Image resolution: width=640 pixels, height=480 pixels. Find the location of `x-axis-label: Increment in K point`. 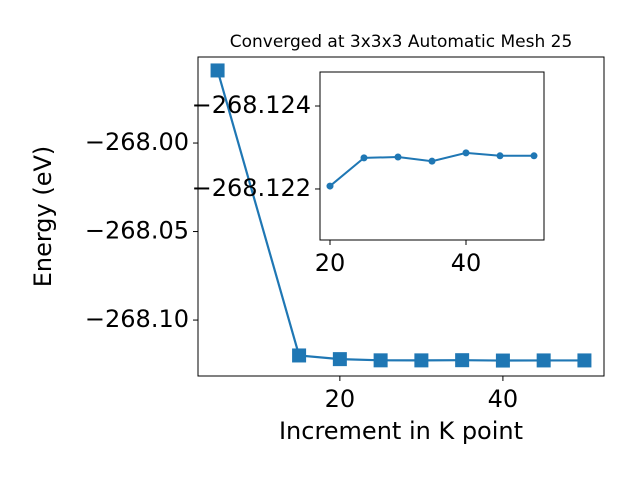

x-axis-label: Increment in K point is located at coordinates (401, 431).